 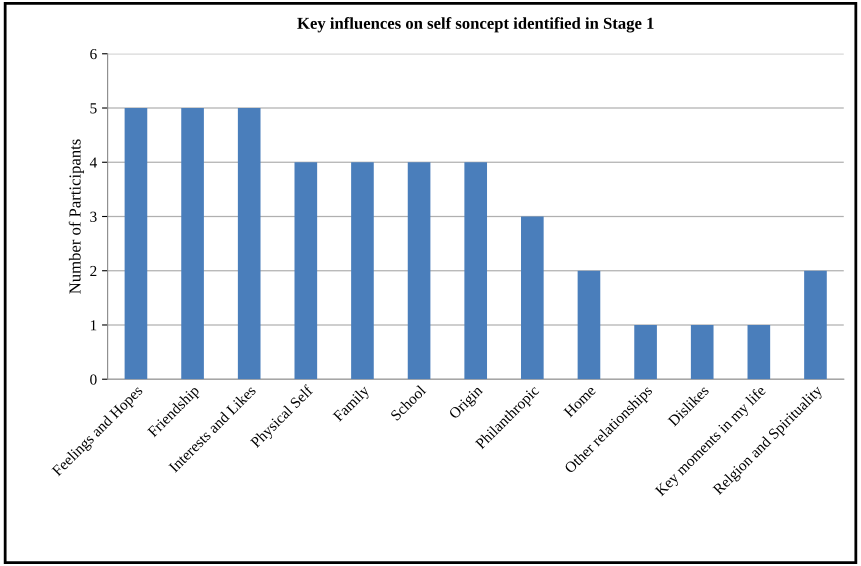 I want to click on y-tick-label: 3, so click(x=93, y=217).